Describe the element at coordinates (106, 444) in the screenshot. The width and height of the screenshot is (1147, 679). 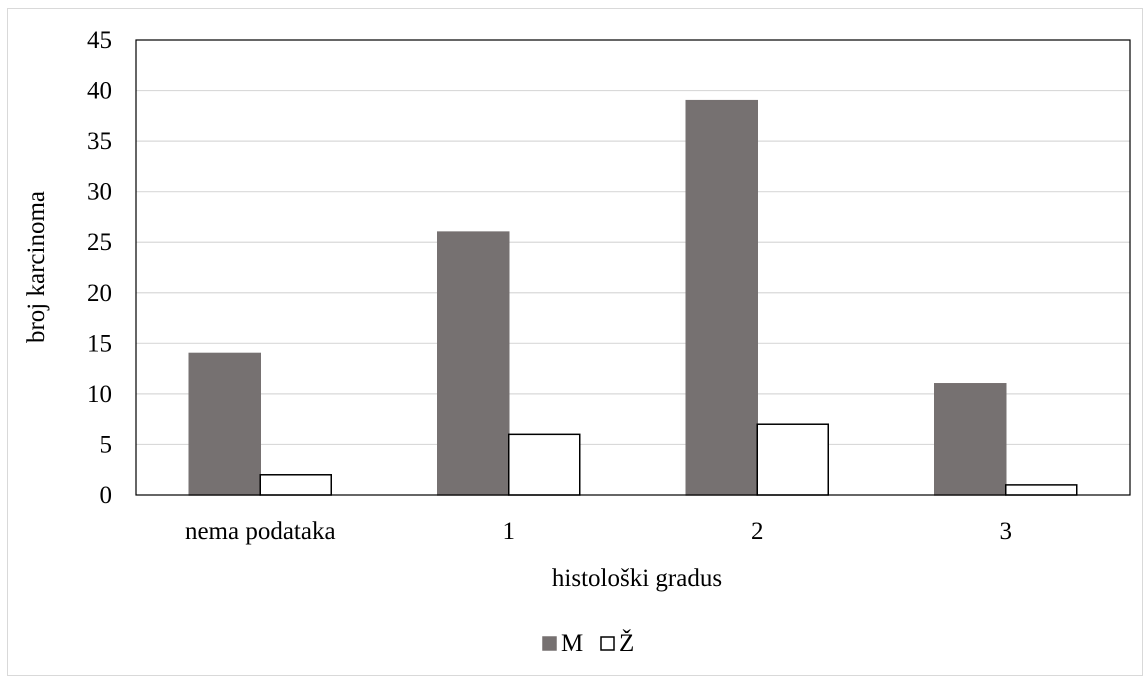
I see `y-tick-label: 5` at that location.